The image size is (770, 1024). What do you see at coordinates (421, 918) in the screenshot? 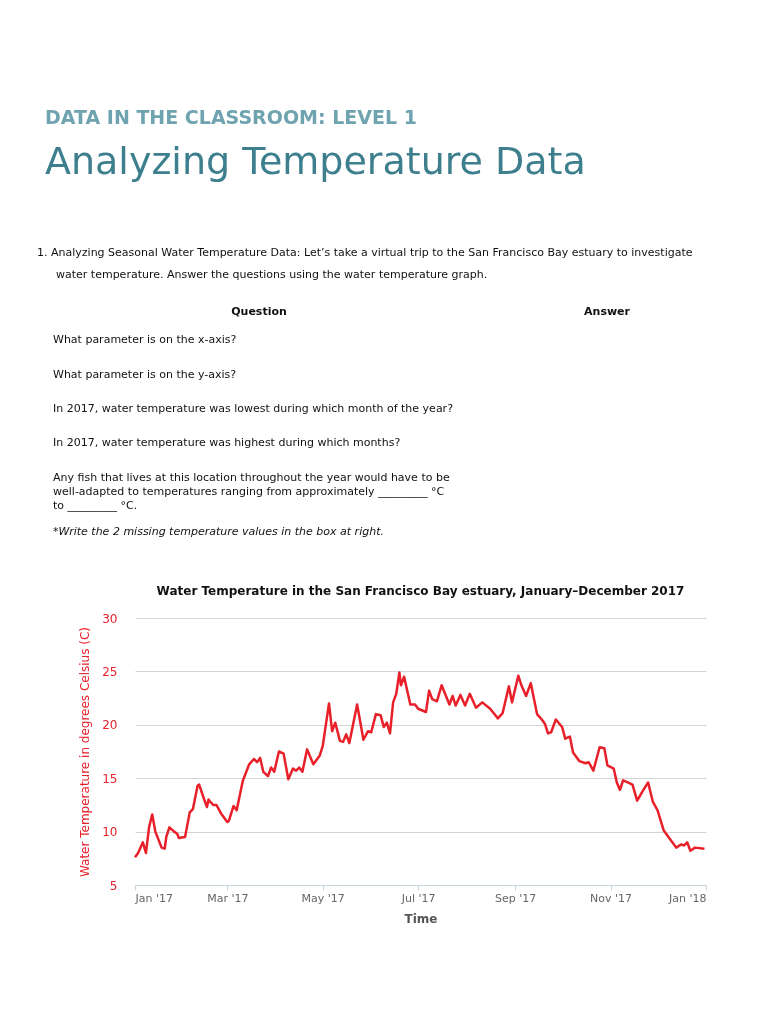
I see `x-axis-title: Time` at bounding box center [421, 918].